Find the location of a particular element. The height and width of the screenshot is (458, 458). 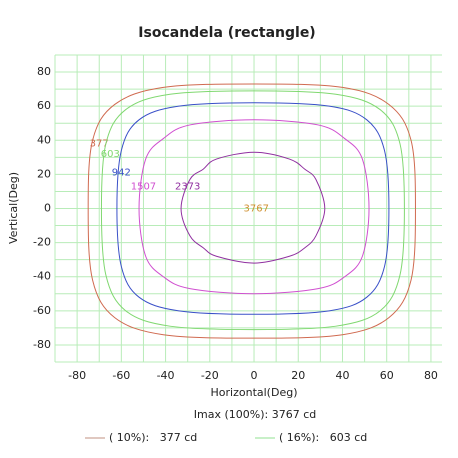

y-tick-label: 40 is located at coordinates (44, 139).